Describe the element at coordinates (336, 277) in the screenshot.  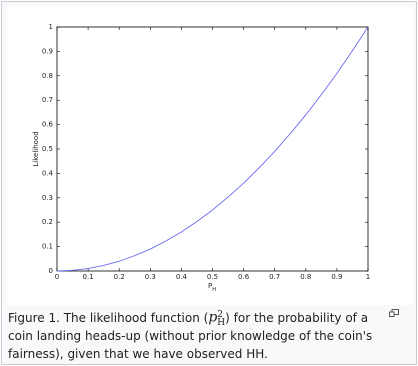
I see `x-tick-label: 0.9` at that location.